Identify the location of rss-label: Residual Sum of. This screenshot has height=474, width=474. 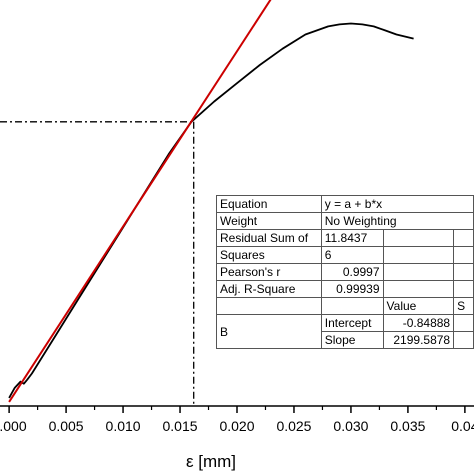
(269, 238).